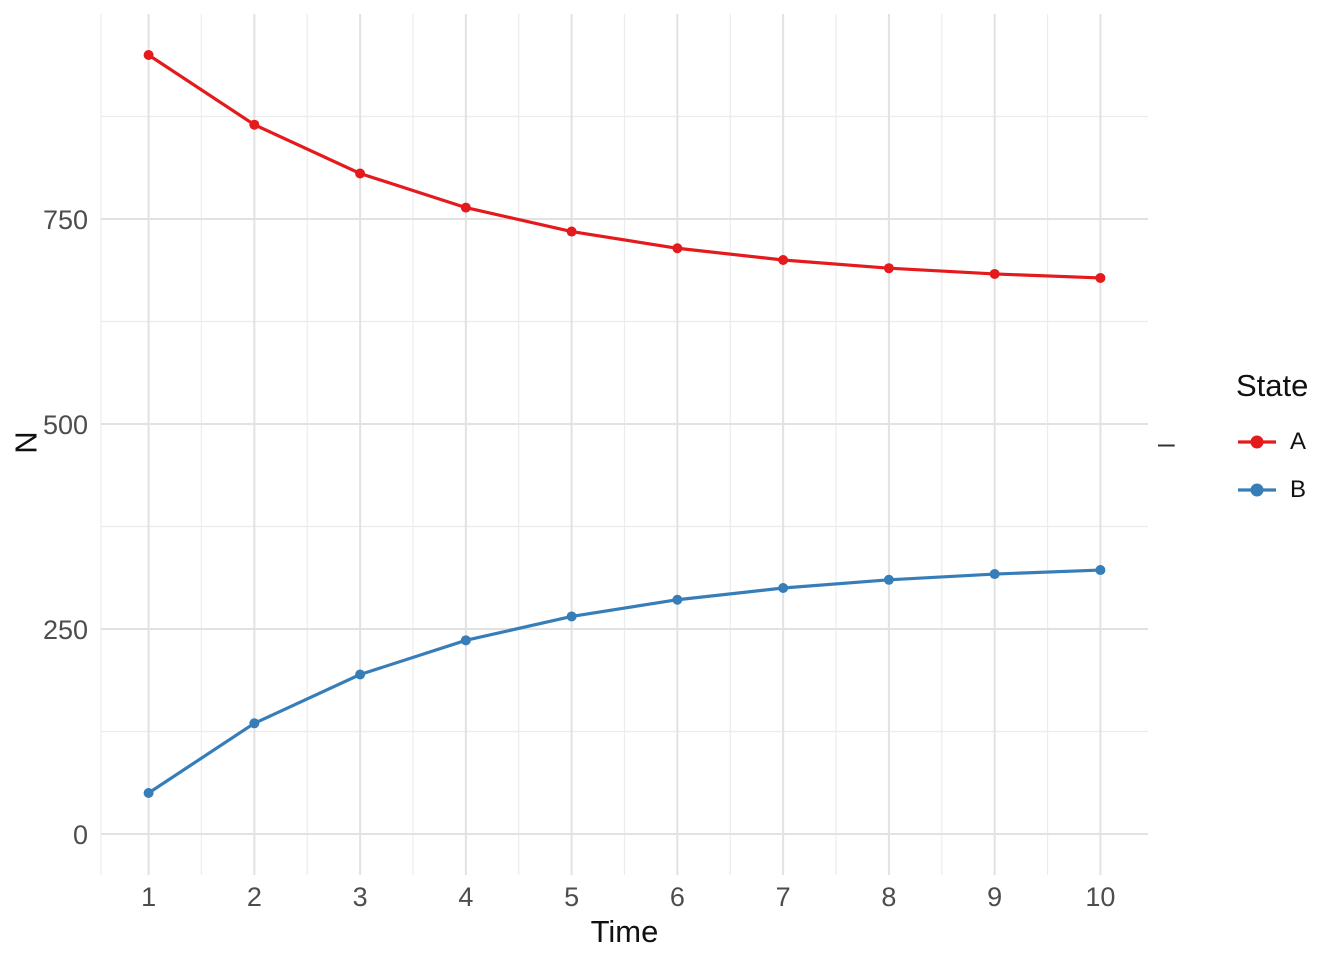 The image size is (1344, 960). I want to click on legend-label-a: A, so click(1298, 441).